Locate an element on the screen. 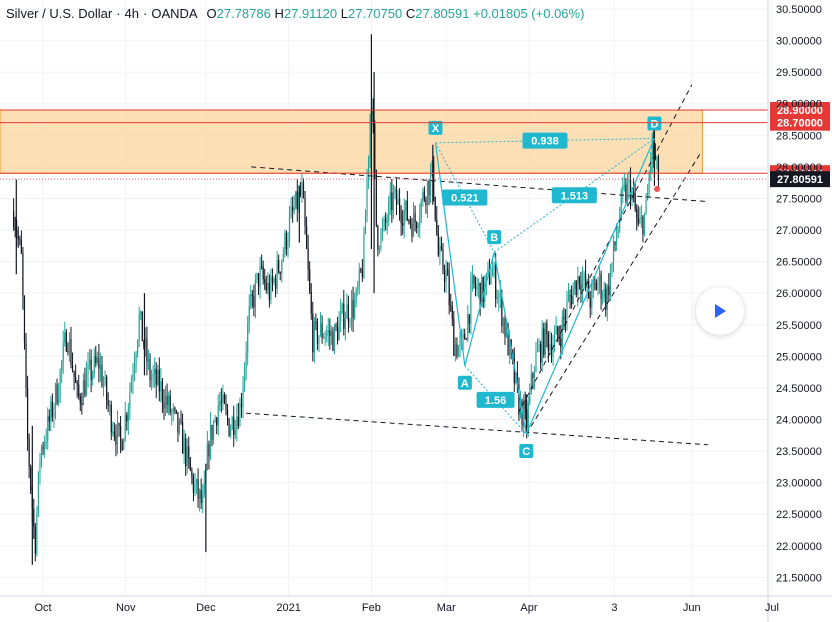  x-tick-label: Dec is located at coordinates (206, 608).